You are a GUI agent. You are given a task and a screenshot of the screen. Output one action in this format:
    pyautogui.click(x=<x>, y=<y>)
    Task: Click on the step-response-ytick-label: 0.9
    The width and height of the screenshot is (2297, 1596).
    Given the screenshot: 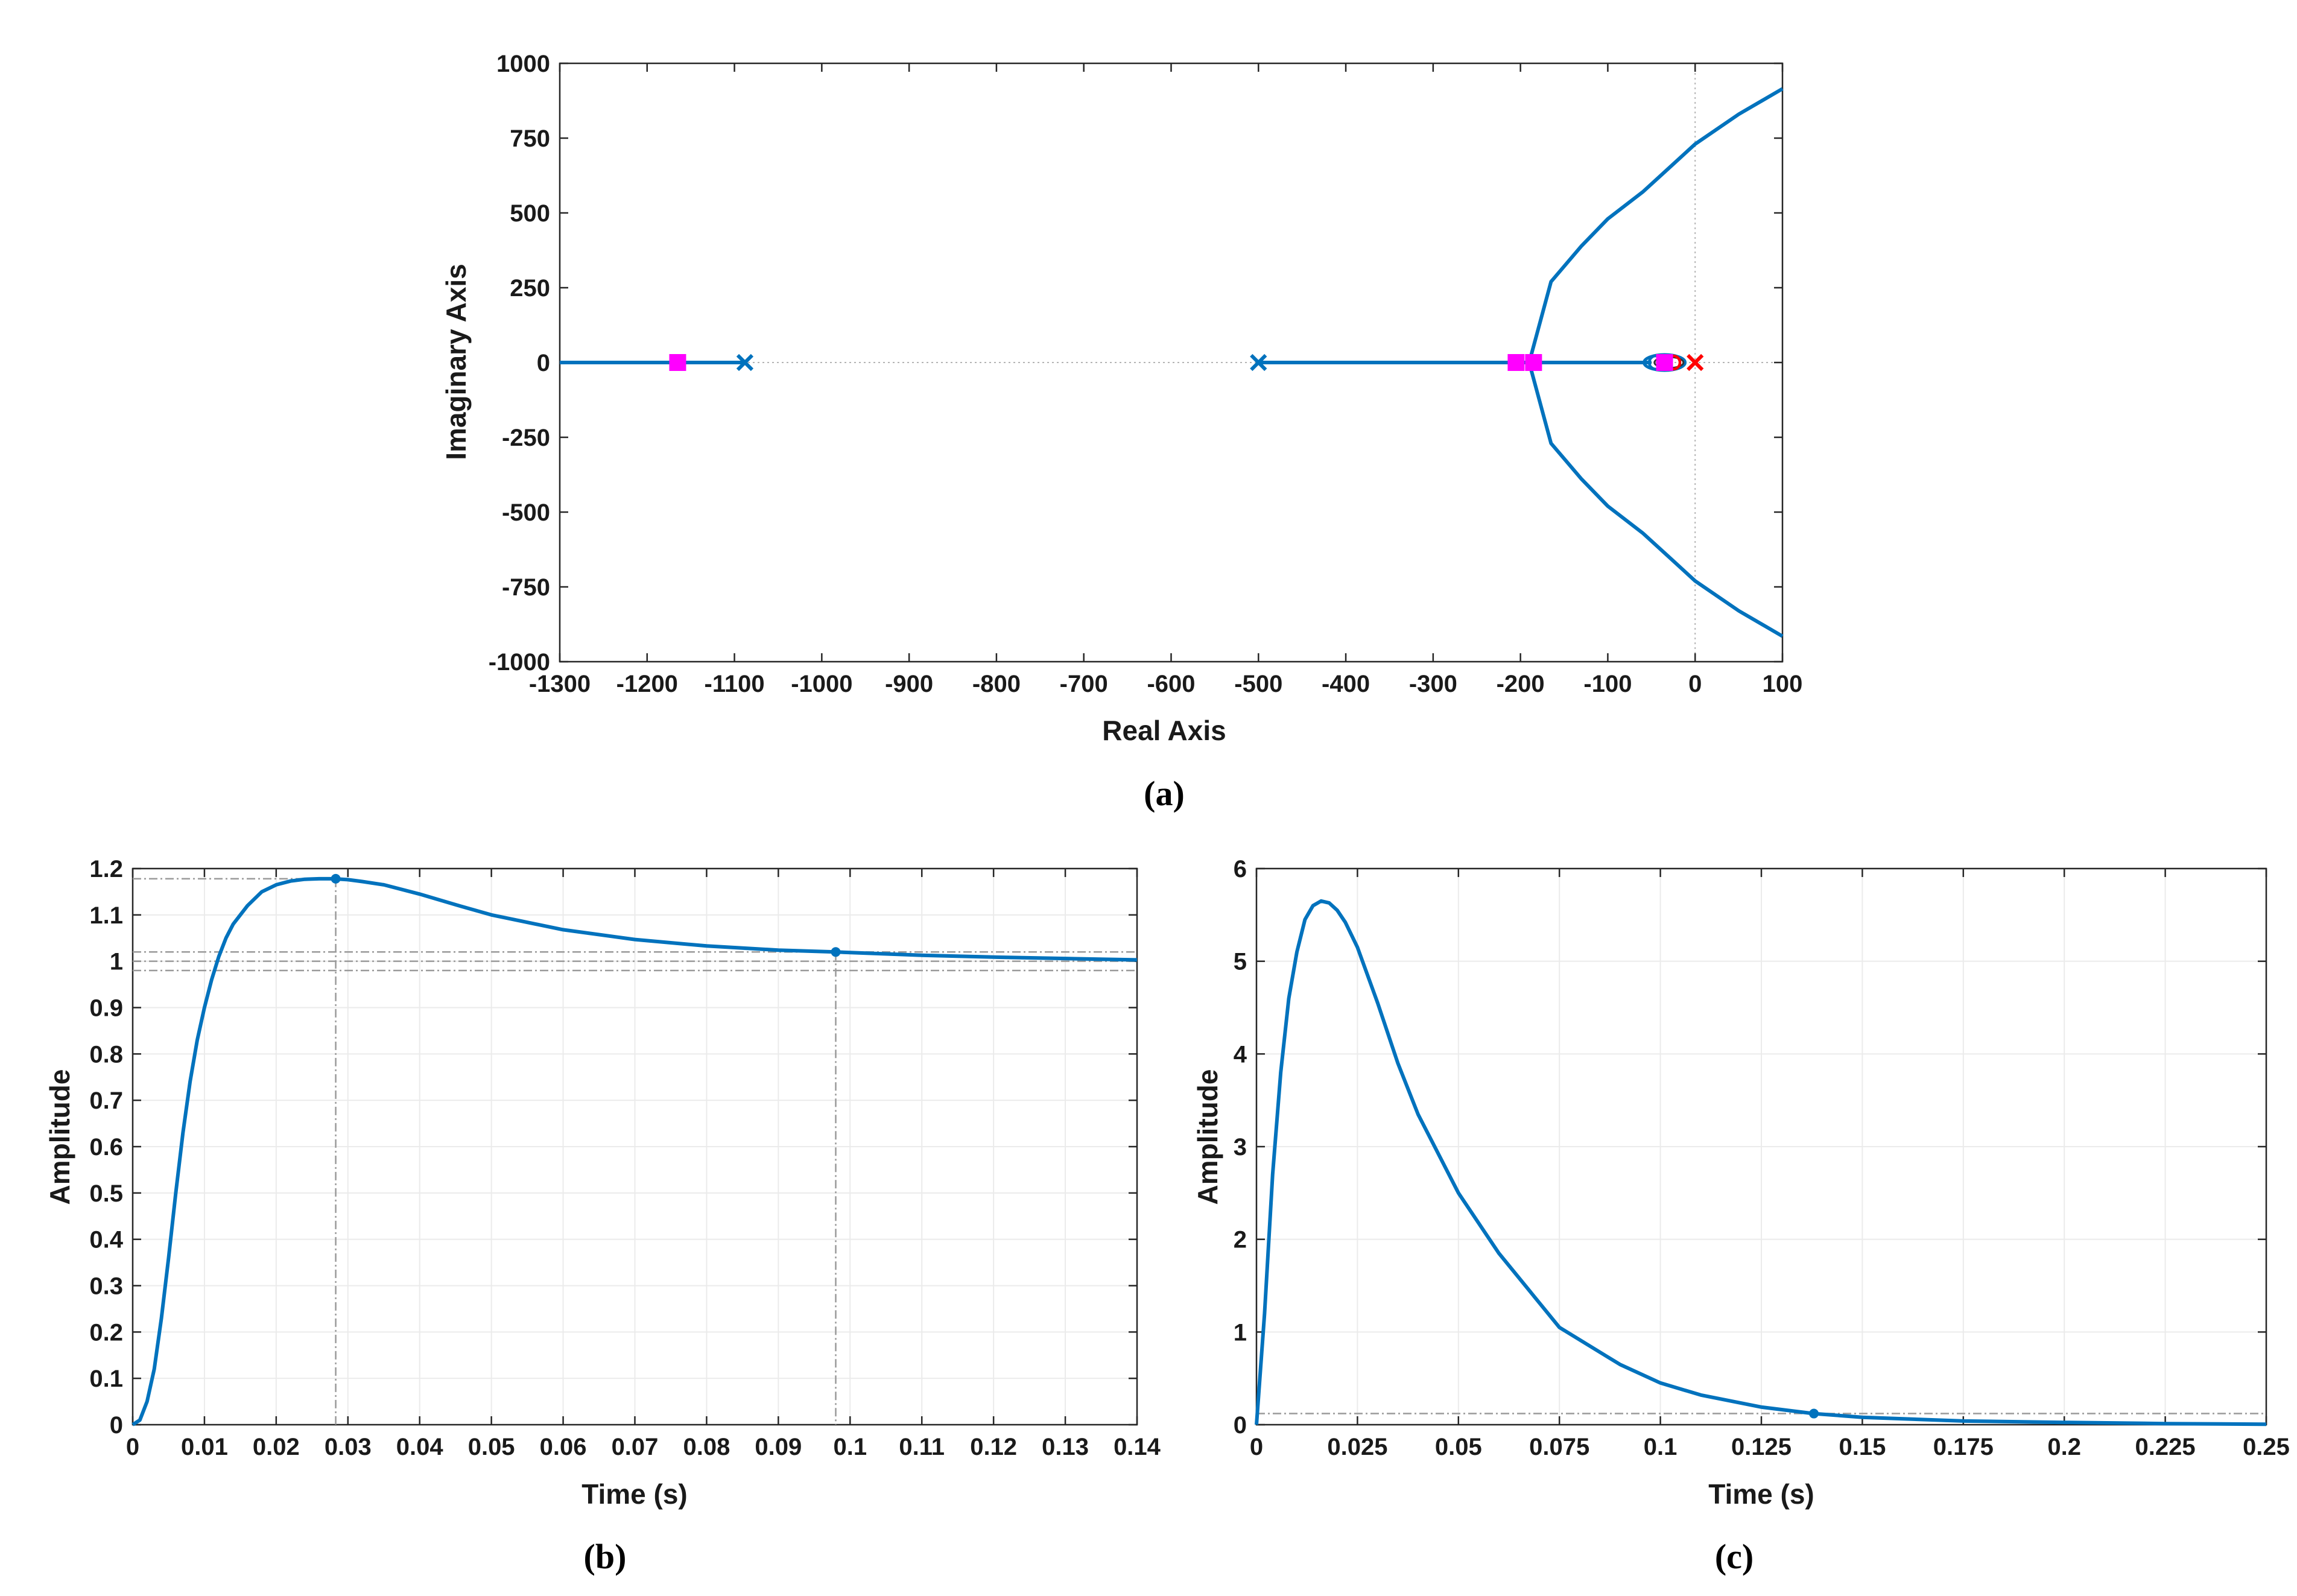 What is the action you would take?
    pyautogui.click(x=106, y=1008)
    